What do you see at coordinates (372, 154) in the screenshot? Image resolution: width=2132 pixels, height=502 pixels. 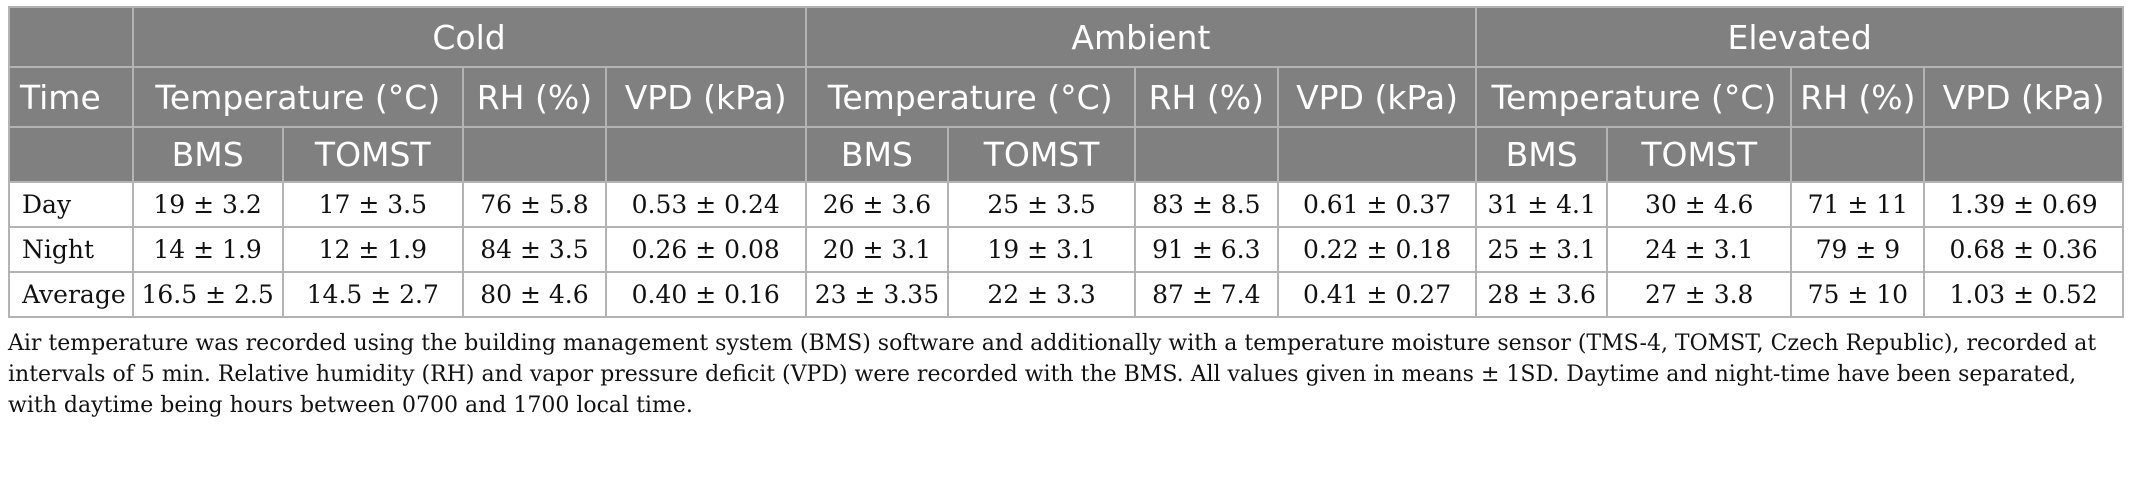 I see `tomst-header-cold: TOMST` at bounding box center [372, 154].